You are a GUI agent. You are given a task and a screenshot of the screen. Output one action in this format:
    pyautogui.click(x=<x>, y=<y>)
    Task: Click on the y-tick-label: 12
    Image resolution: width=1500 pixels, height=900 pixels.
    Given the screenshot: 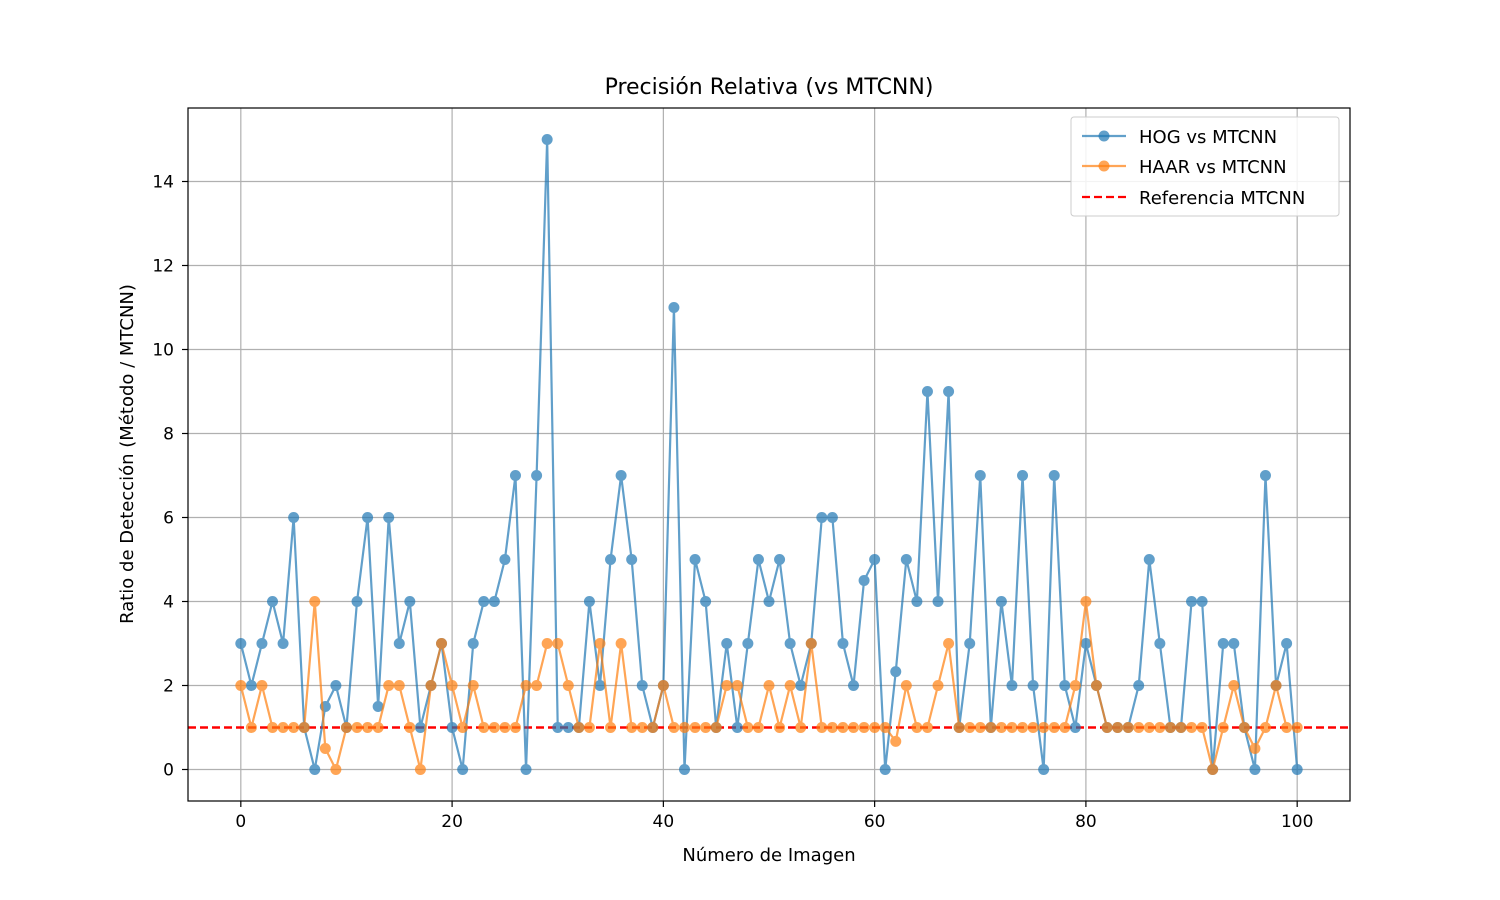 What is the action you would take?
    pyautogui.click(x=163, y=267)
    